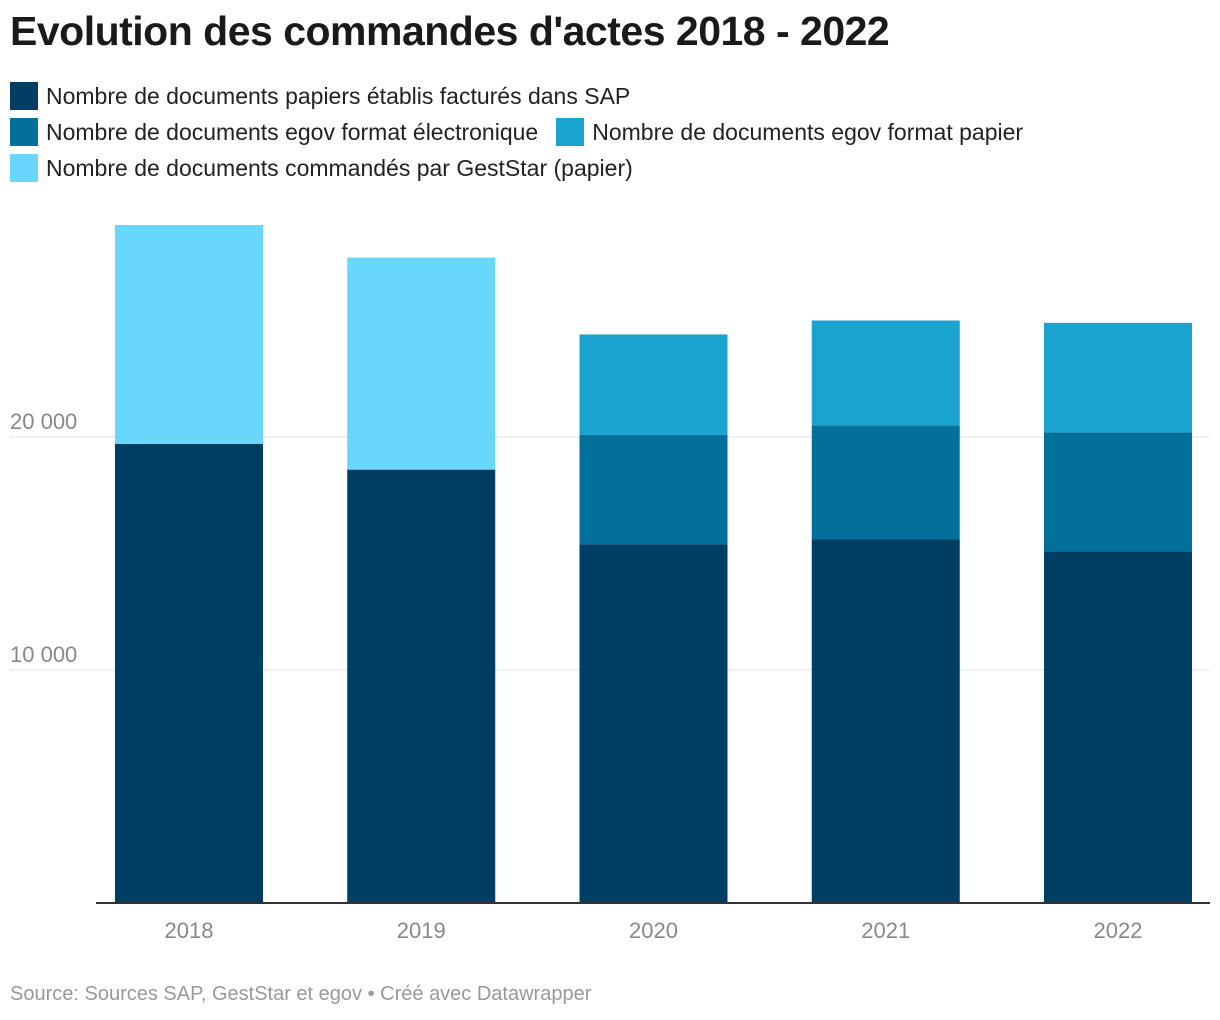  I want to click on legend-swatch-sap, so click(24, 96).